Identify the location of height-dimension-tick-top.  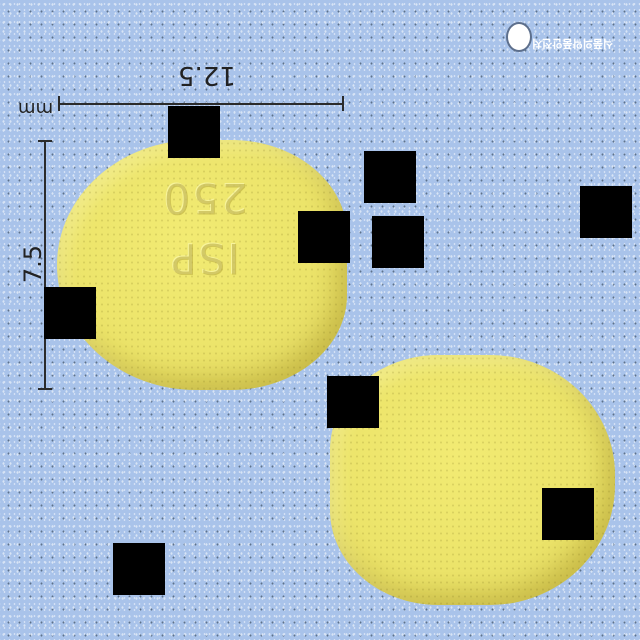
(45, 141).